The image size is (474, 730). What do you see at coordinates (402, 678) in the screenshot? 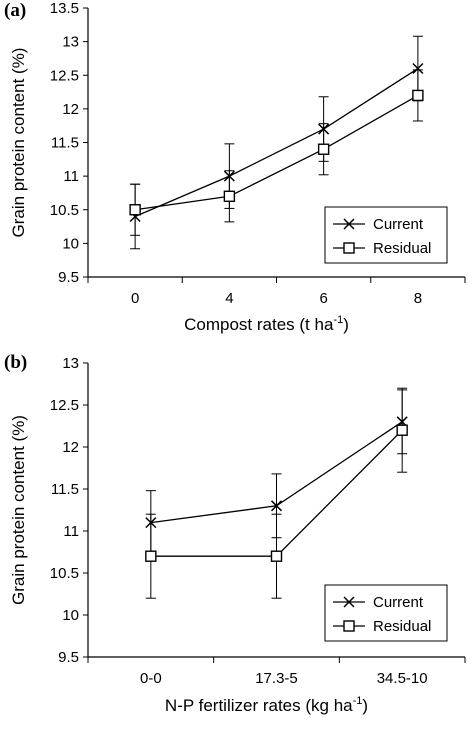
I see `x-tick-label: 34.5-10` at bounding box center [402, 678].